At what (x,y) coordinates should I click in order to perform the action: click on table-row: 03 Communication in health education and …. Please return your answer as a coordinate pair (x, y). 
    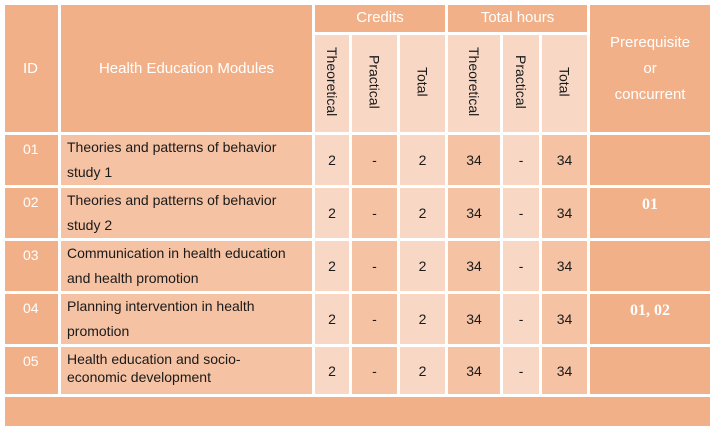
    Looking at the image, I should click on (357, 266).